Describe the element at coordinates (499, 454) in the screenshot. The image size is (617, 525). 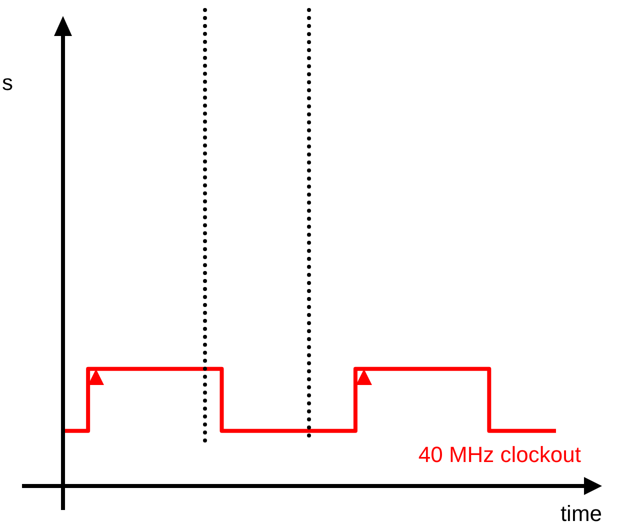
I see `series-label: 40 MHz clockout` at that location.